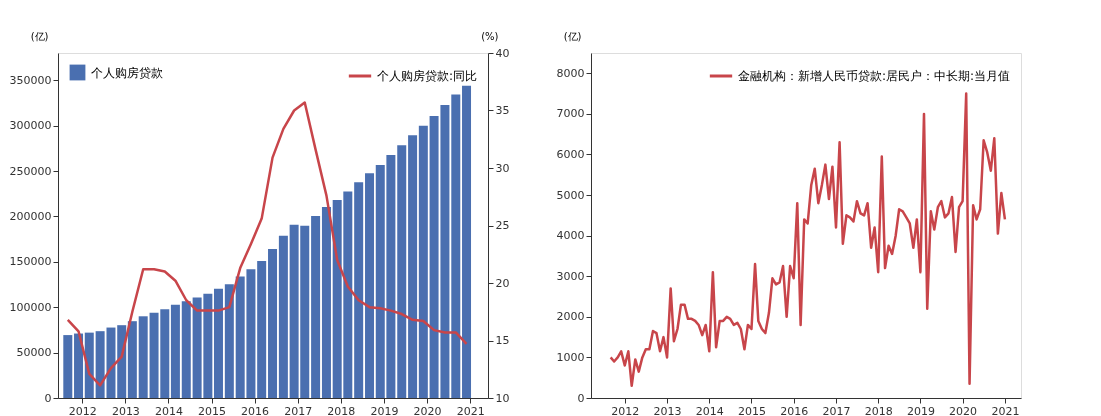 The height and width of the screenshot is (416, 1101). Describe the element at coordinates (570, 236) in the screenshot. I see `y-tick-label: 4000` at that location.